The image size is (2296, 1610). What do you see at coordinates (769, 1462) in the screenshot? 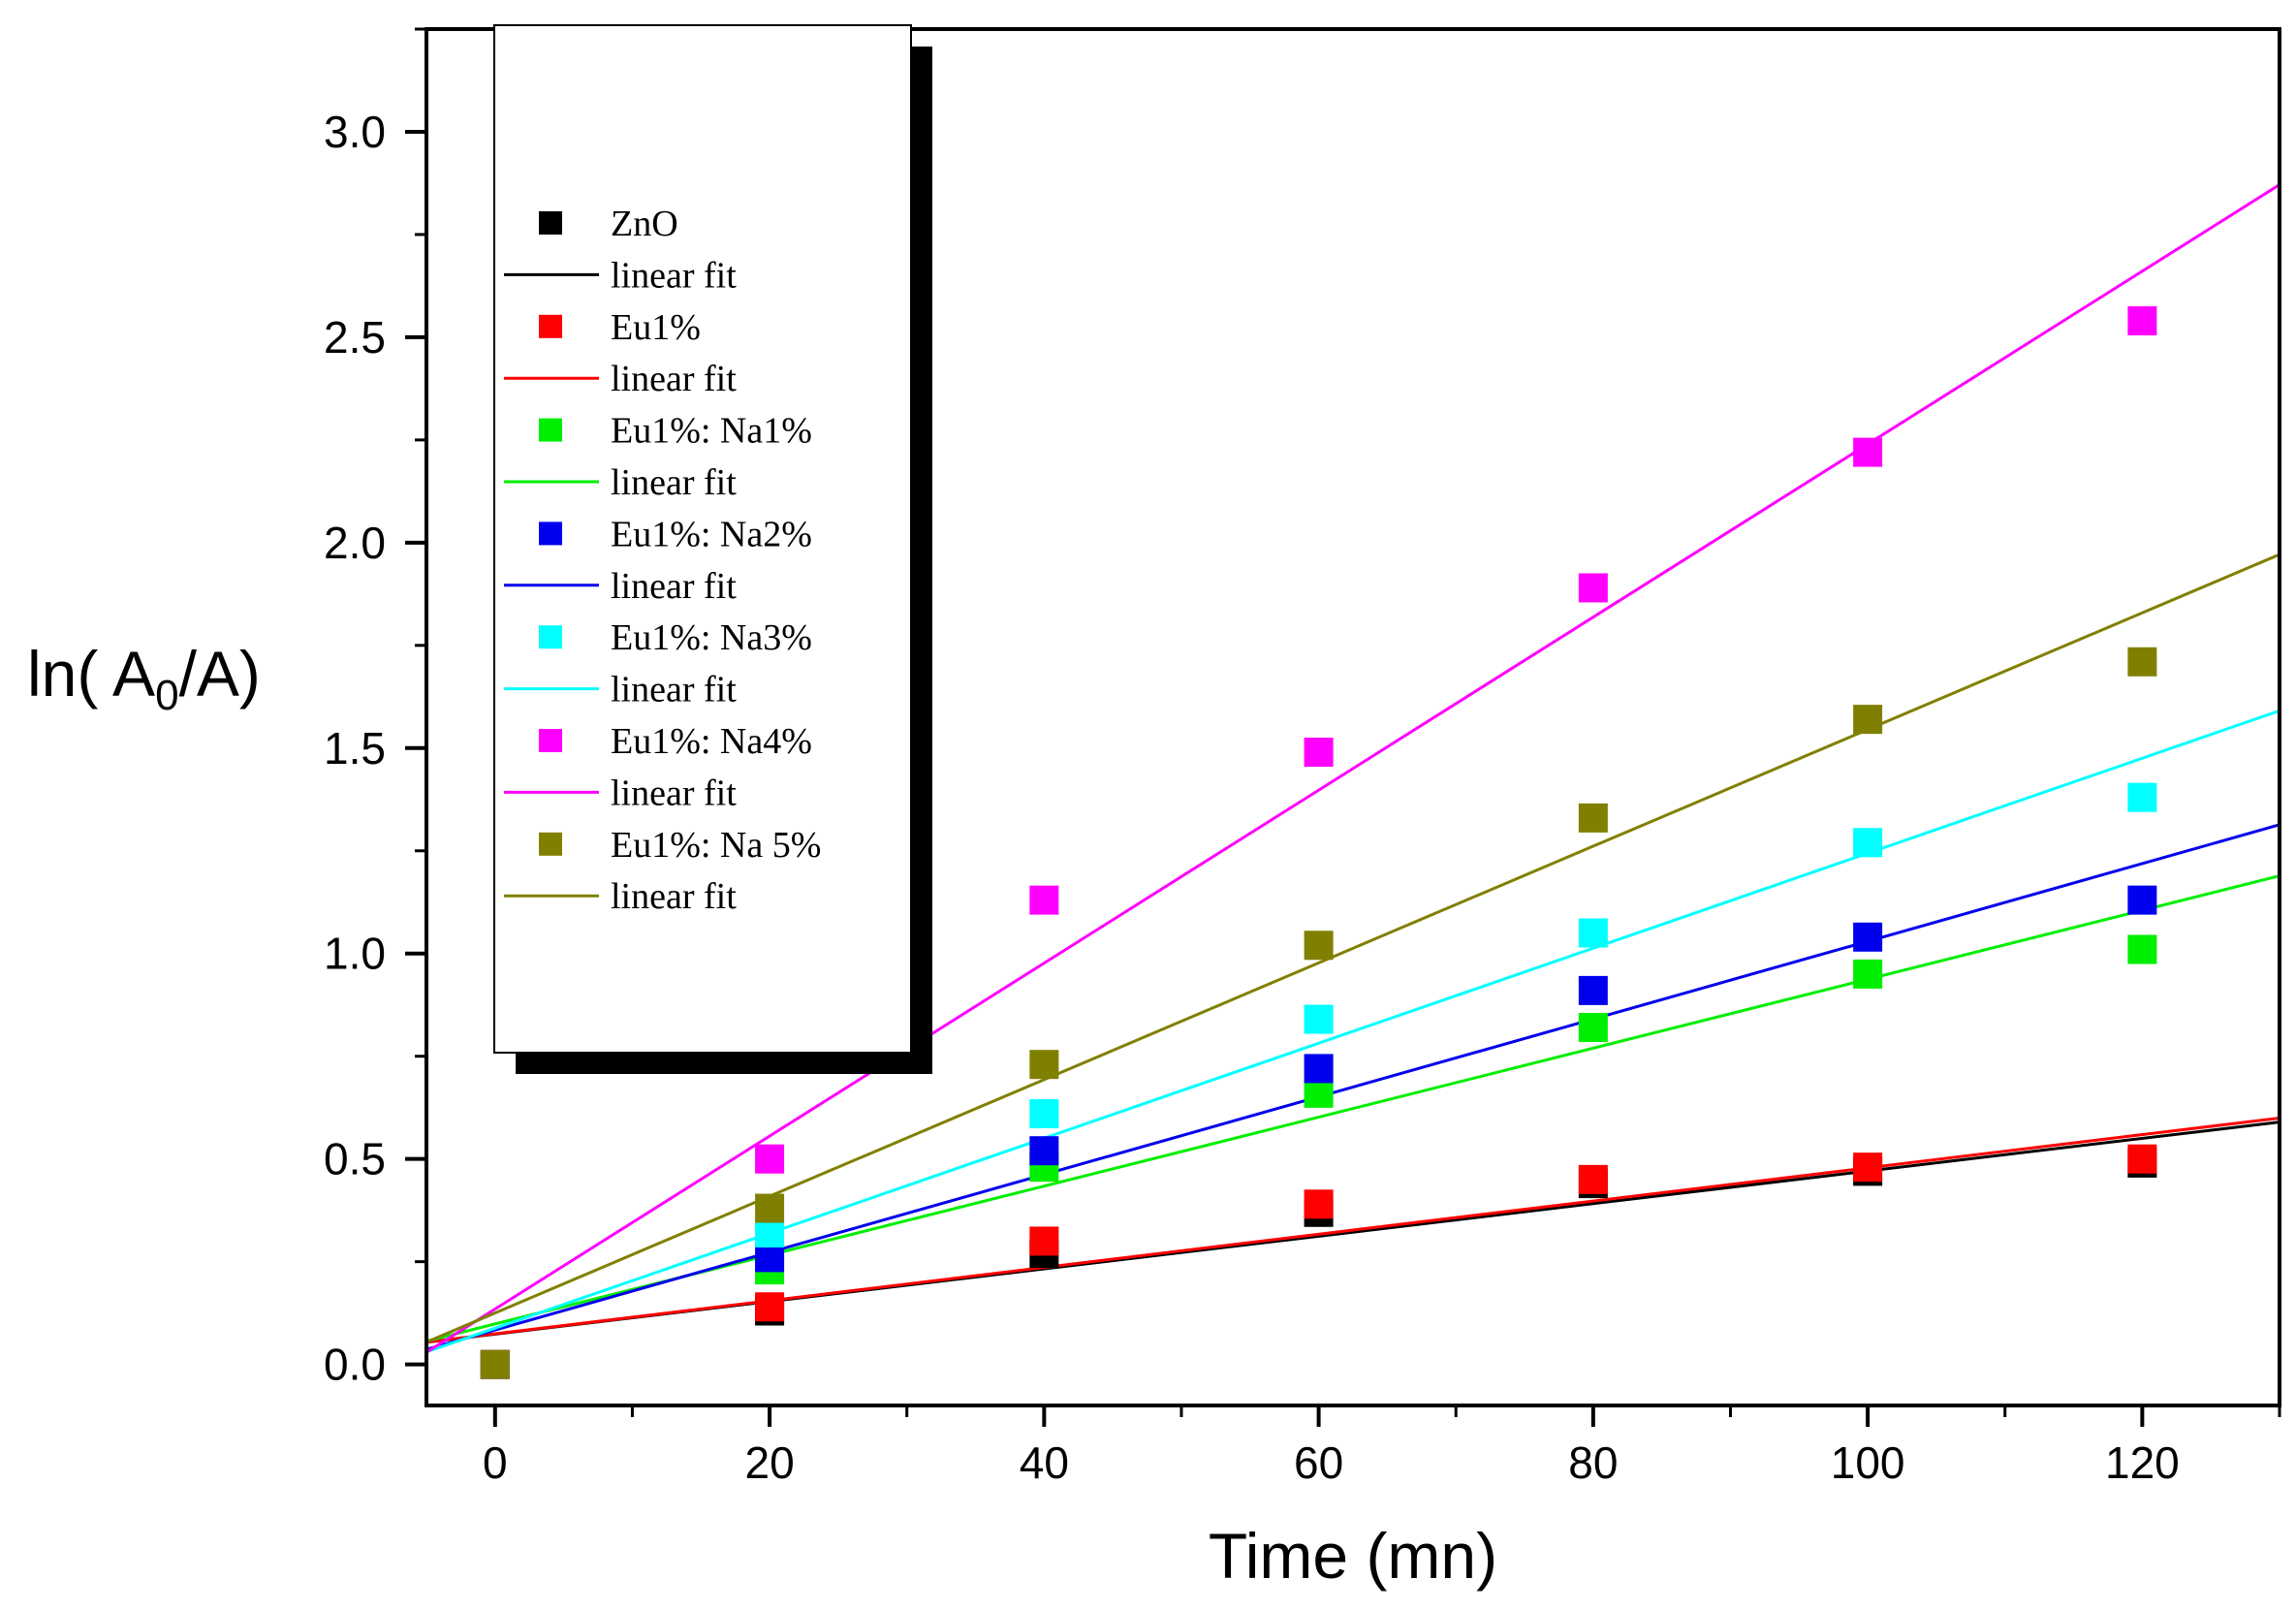
I see `x-tick-label: 20` at bounding box center [769, 1462].